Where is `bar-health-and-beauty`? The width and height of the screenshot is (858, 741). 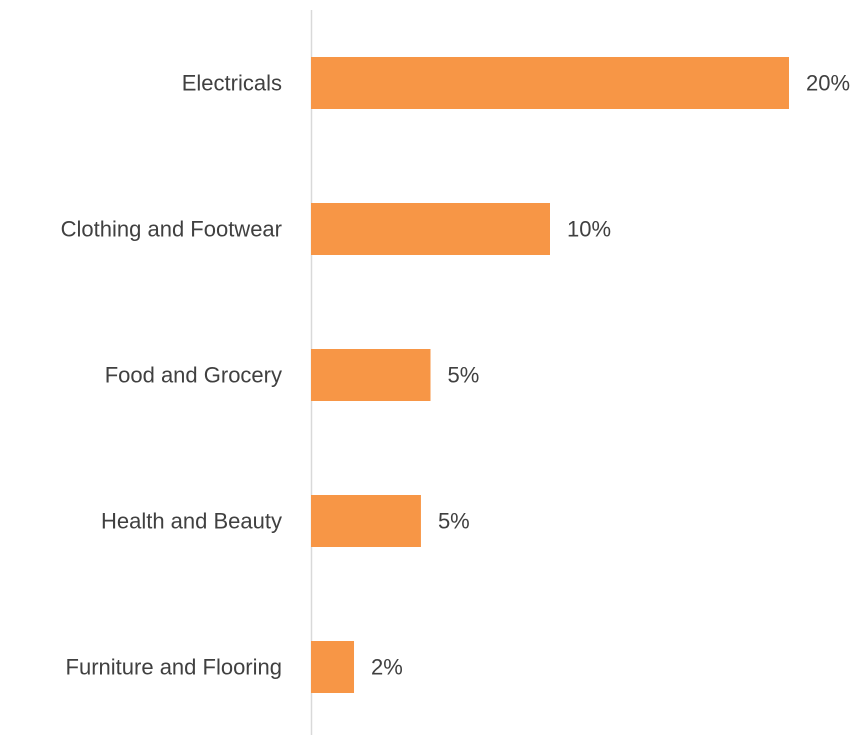
bar-health-and-beauty is located at coordinates (366, 521).